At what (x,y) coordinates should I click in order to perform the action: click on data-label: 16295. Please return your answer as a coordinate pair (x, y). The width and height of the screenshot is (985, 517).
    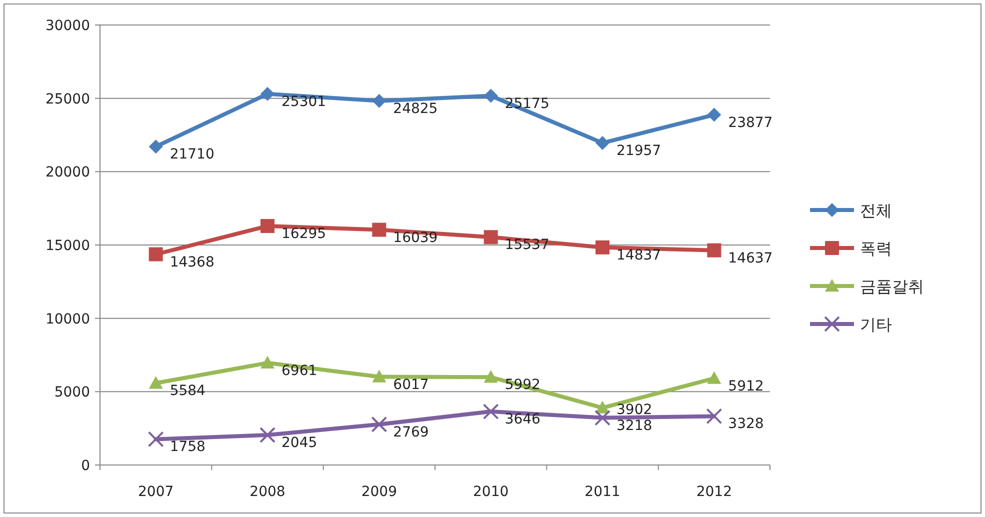
    Looking at the image, I should click on (304, 234).